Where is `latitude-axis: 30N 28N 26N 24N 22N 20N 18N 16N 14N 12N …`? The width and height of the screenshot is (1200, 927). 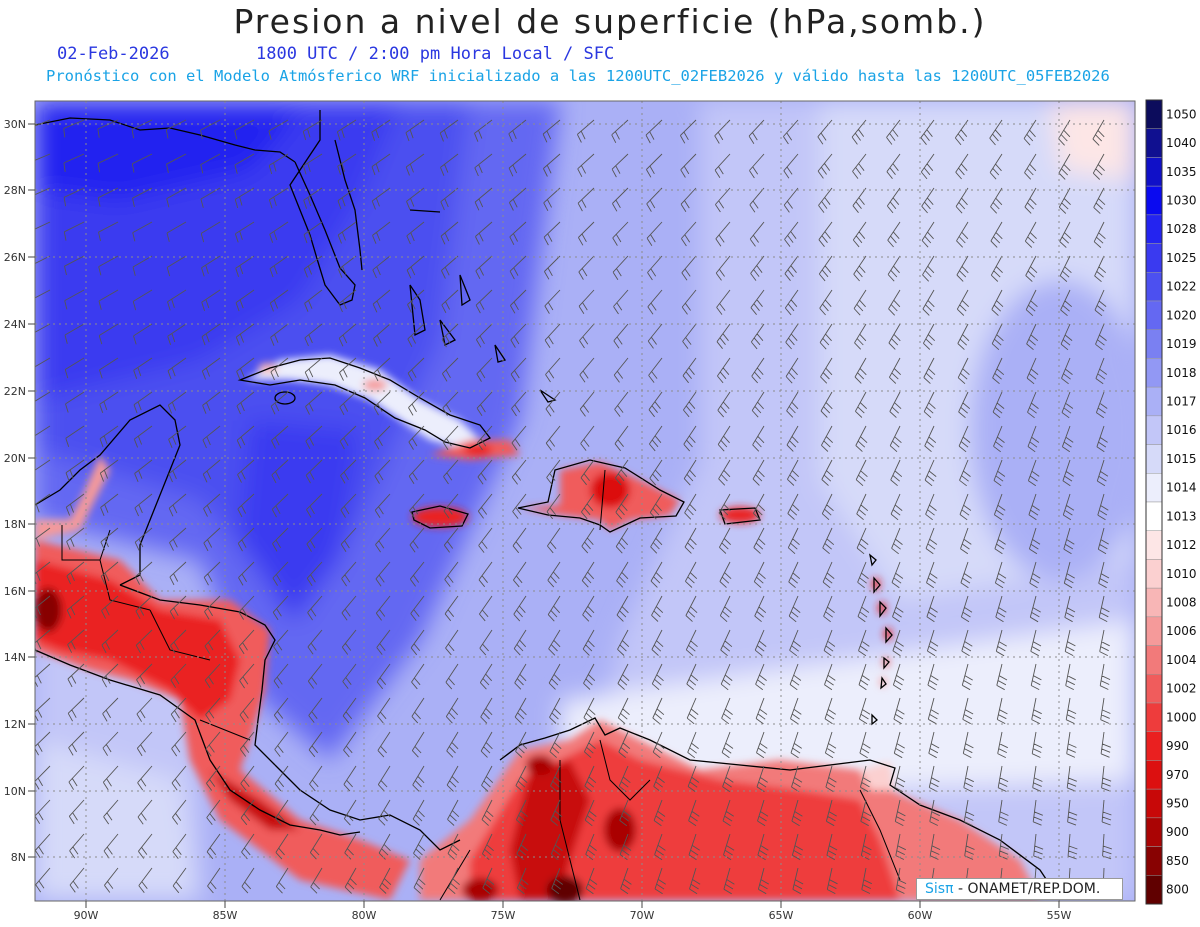 latitude-axis: 30N 28N 26N 24N 22N 20N 18N 16N 14N 12N … is located at coordinates (19, 491).